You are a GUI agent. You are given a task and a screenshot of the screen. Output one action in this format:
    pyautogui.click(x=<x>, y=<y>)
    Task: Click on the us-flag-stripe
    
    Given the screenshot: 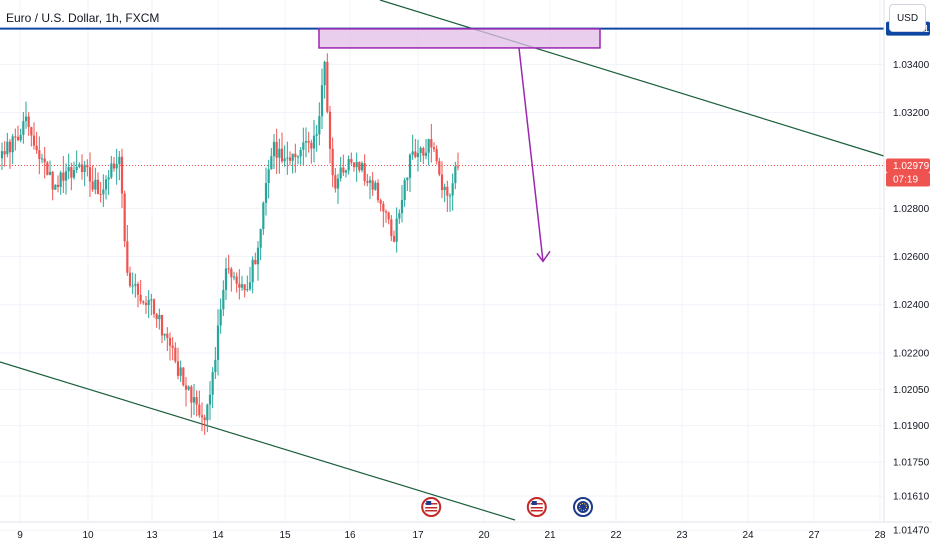 What is the action you would take?
    pyautogui.click(x=431, y=511)
    